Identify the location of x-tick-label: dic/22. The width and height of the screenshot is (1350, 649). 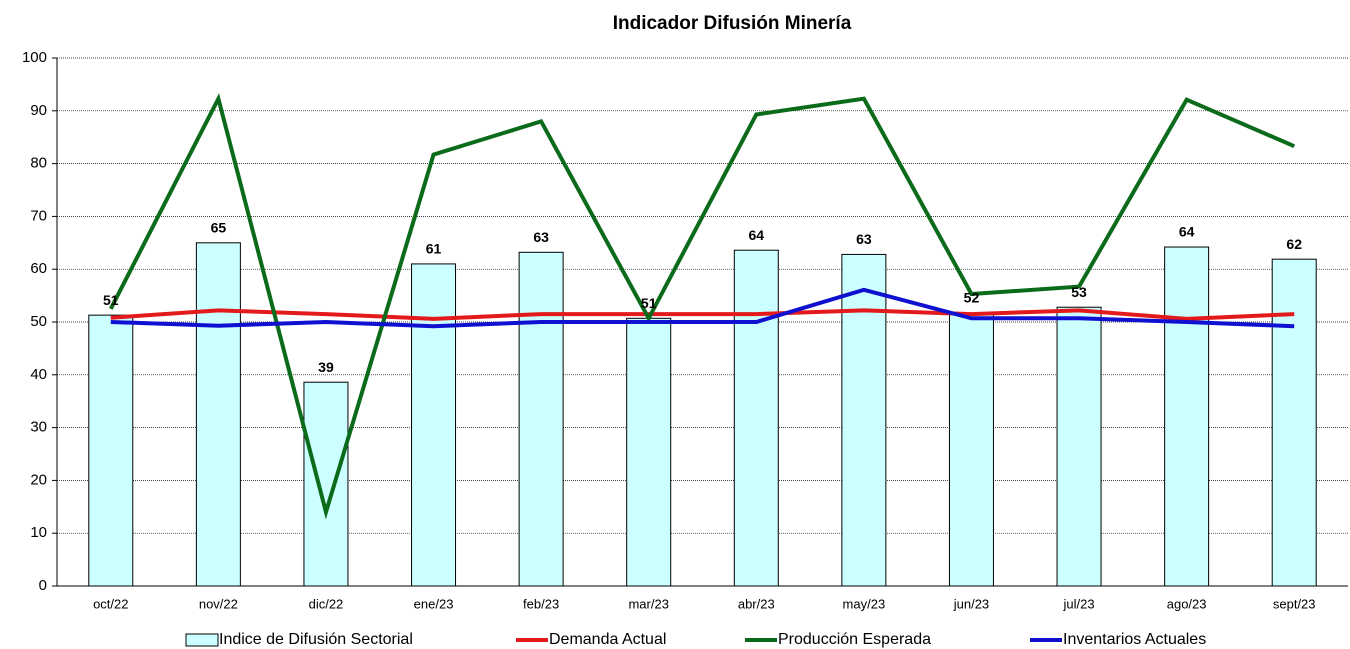
(326, 603).